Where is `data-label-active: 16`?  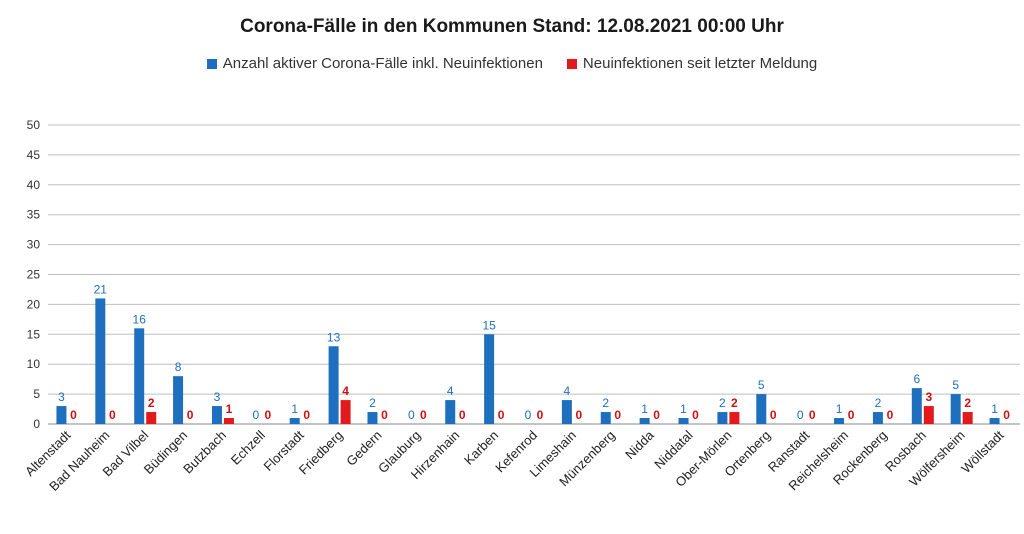
data-label-active: 16 is located at coordinates (140, 319).